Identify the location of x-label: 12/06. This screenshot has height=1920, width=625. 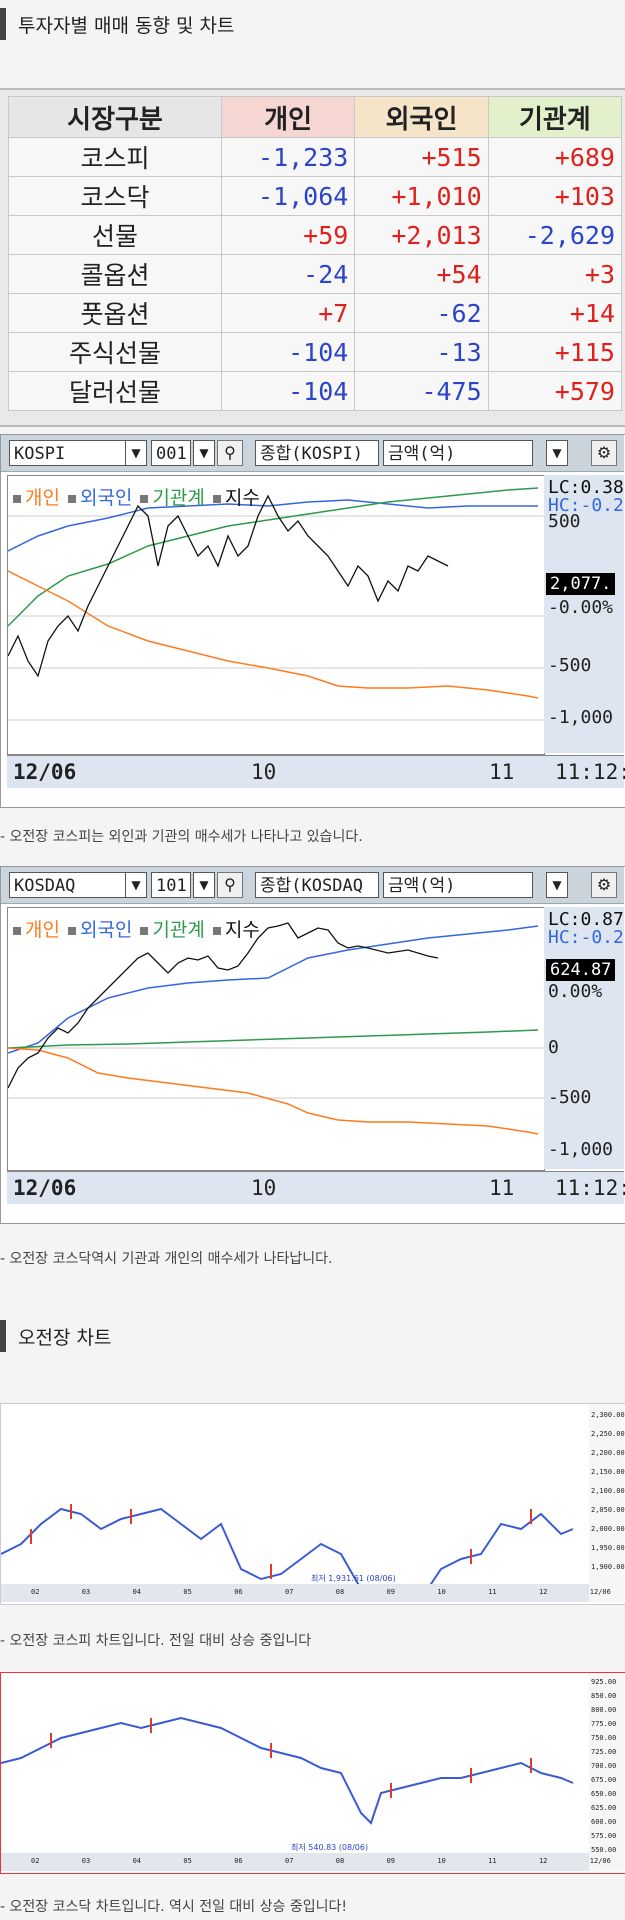
(45, 1188).